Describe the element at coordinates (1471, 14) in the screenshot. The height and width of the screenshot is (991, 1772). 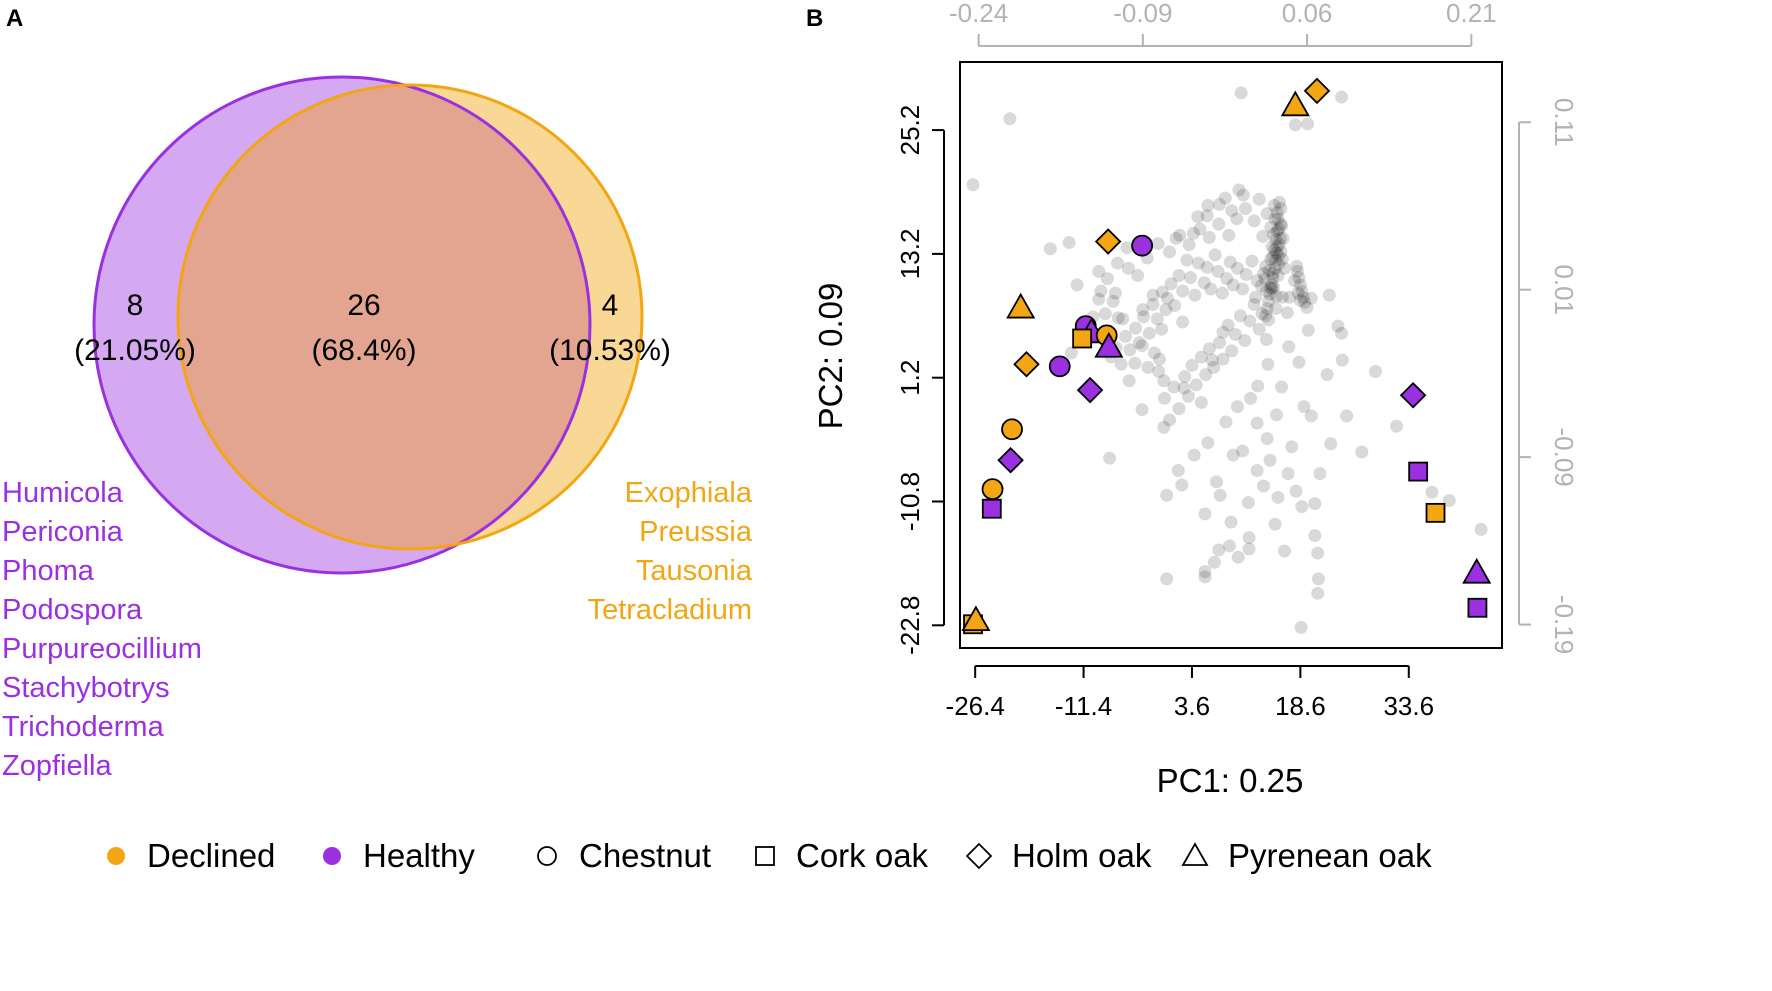
I see `top-tick-label: 0.21` at that location.